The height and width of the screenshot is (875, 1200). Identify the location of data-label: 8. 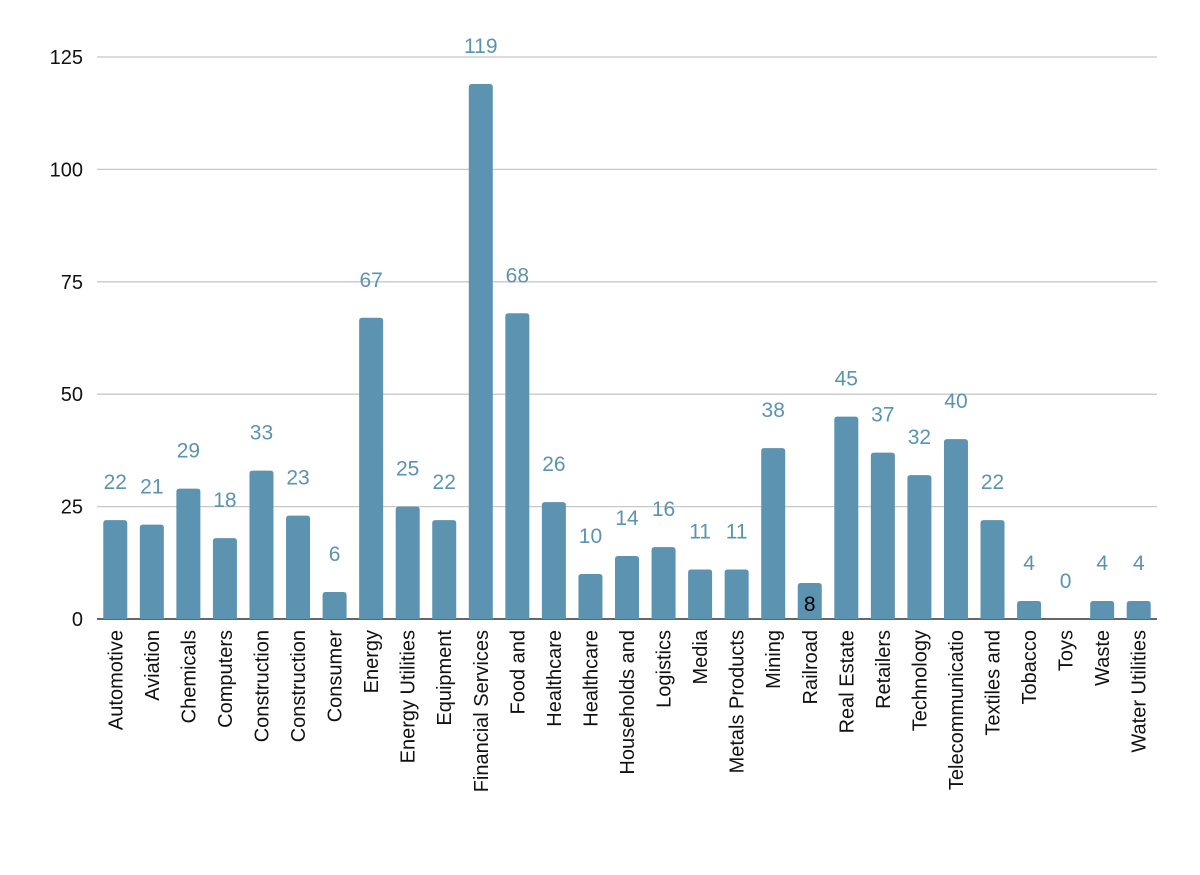
(810, 604).